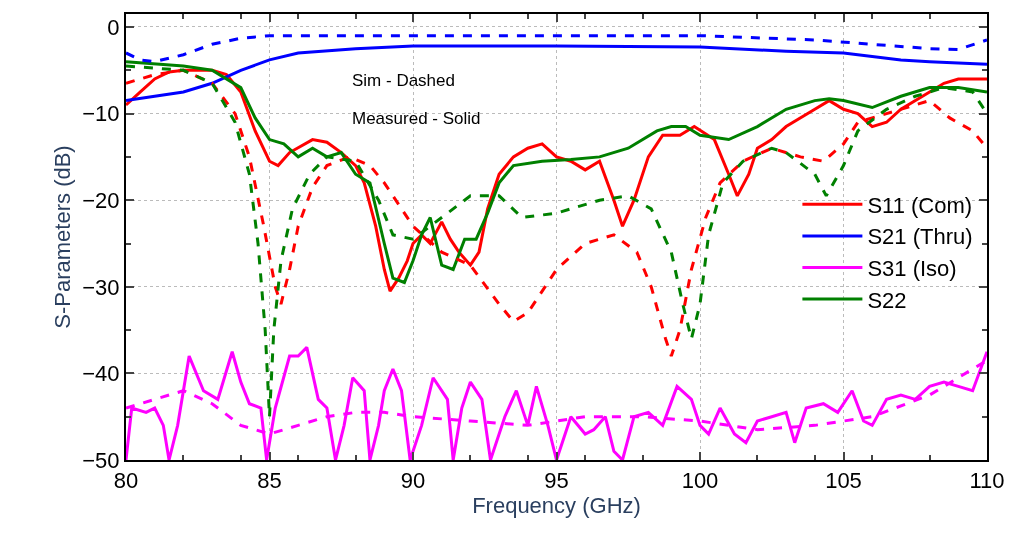  What do you see at coordinates (556, 481) in the screenshot?
I see `x-tick-label: 95` at bounding box center [556, 481].